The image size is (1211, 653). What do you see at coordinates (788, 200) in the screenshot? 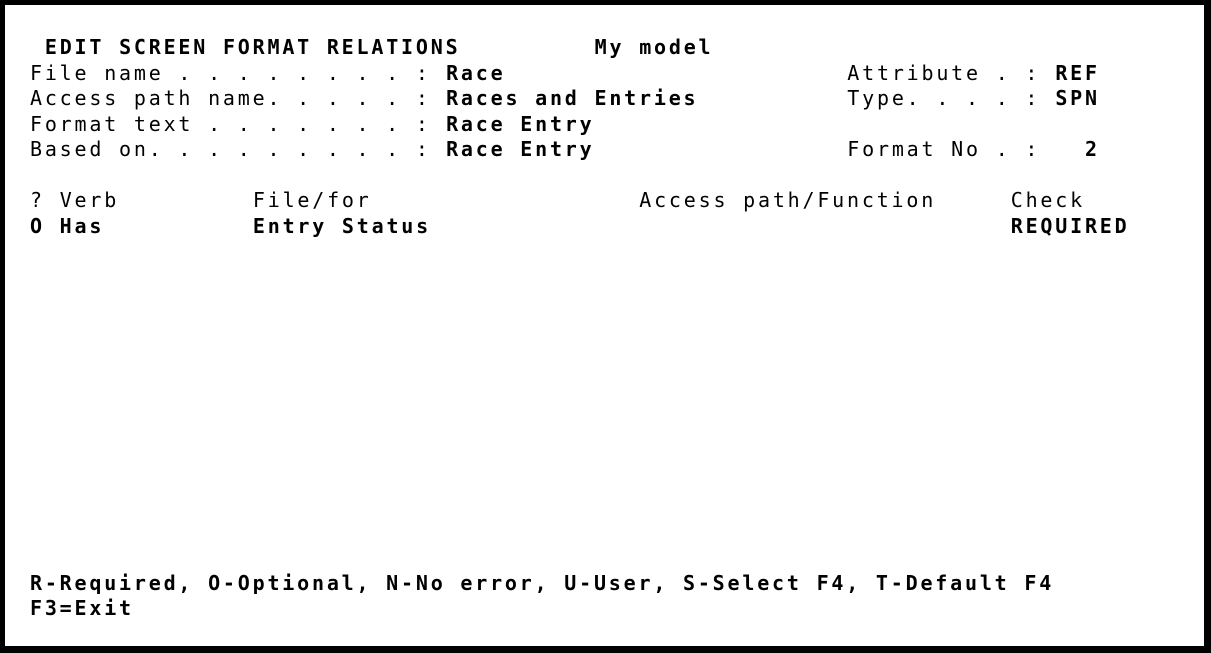
I see `column-header-access-function: Access path/Function` at bounding box center [788, 200].